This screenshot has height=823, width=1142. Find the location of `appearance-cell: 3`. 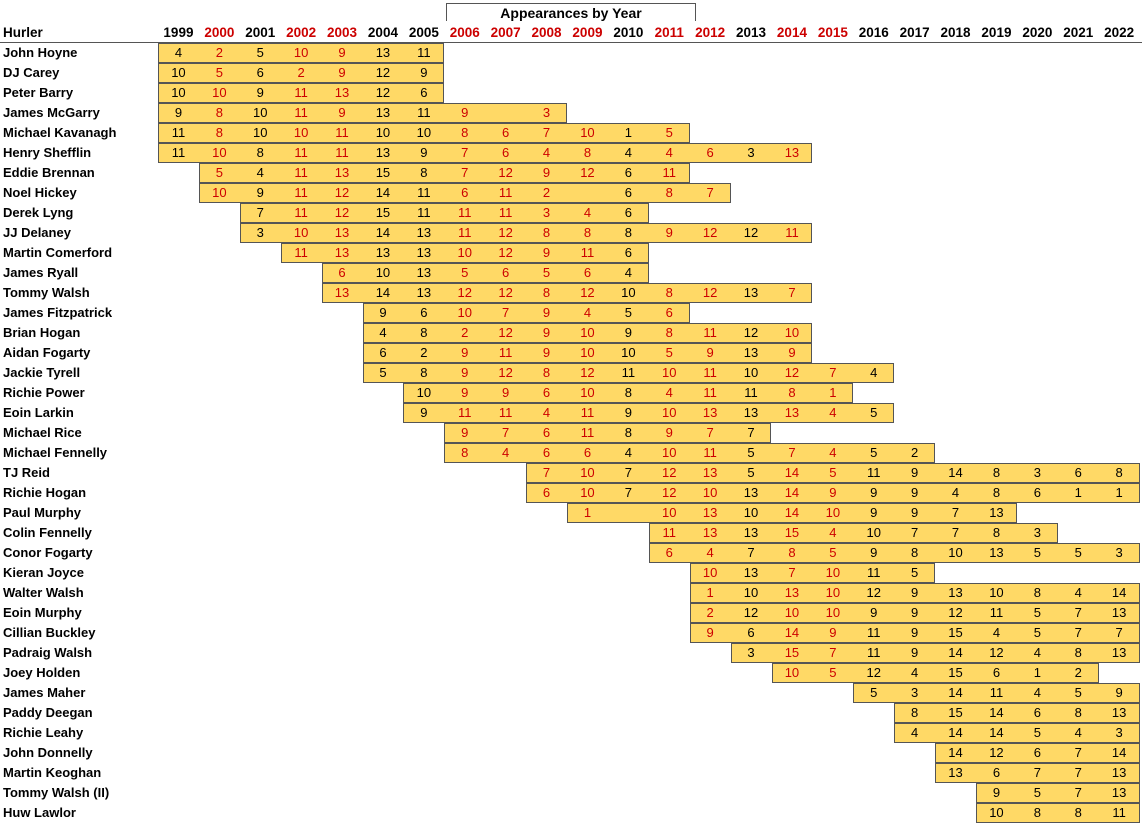

appearance-cell: 3 is located at coordinates (915, 692).